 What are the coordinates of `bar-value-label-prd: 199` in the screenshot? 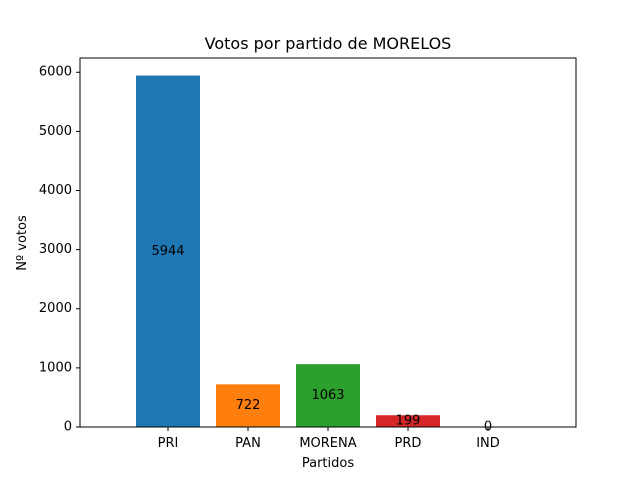 It's located at (408, 421).